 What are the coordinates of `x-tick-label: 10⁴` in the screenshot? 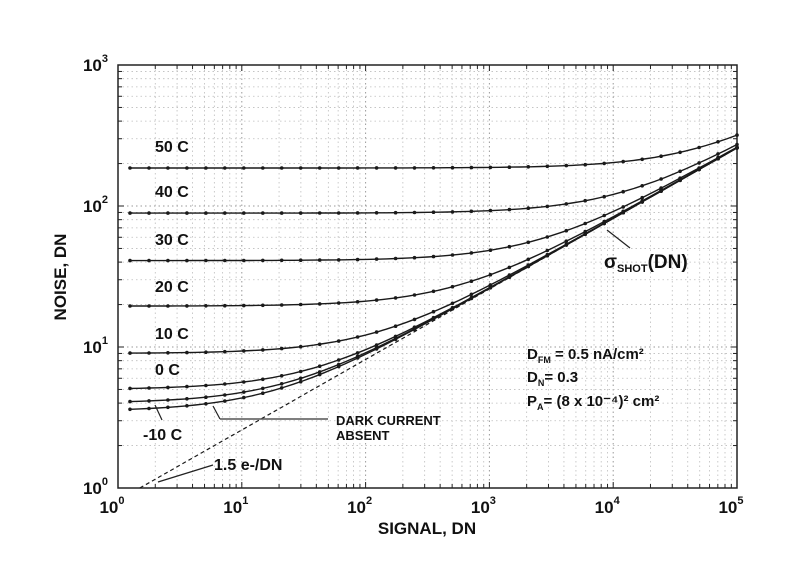 It's located at (608, 506).